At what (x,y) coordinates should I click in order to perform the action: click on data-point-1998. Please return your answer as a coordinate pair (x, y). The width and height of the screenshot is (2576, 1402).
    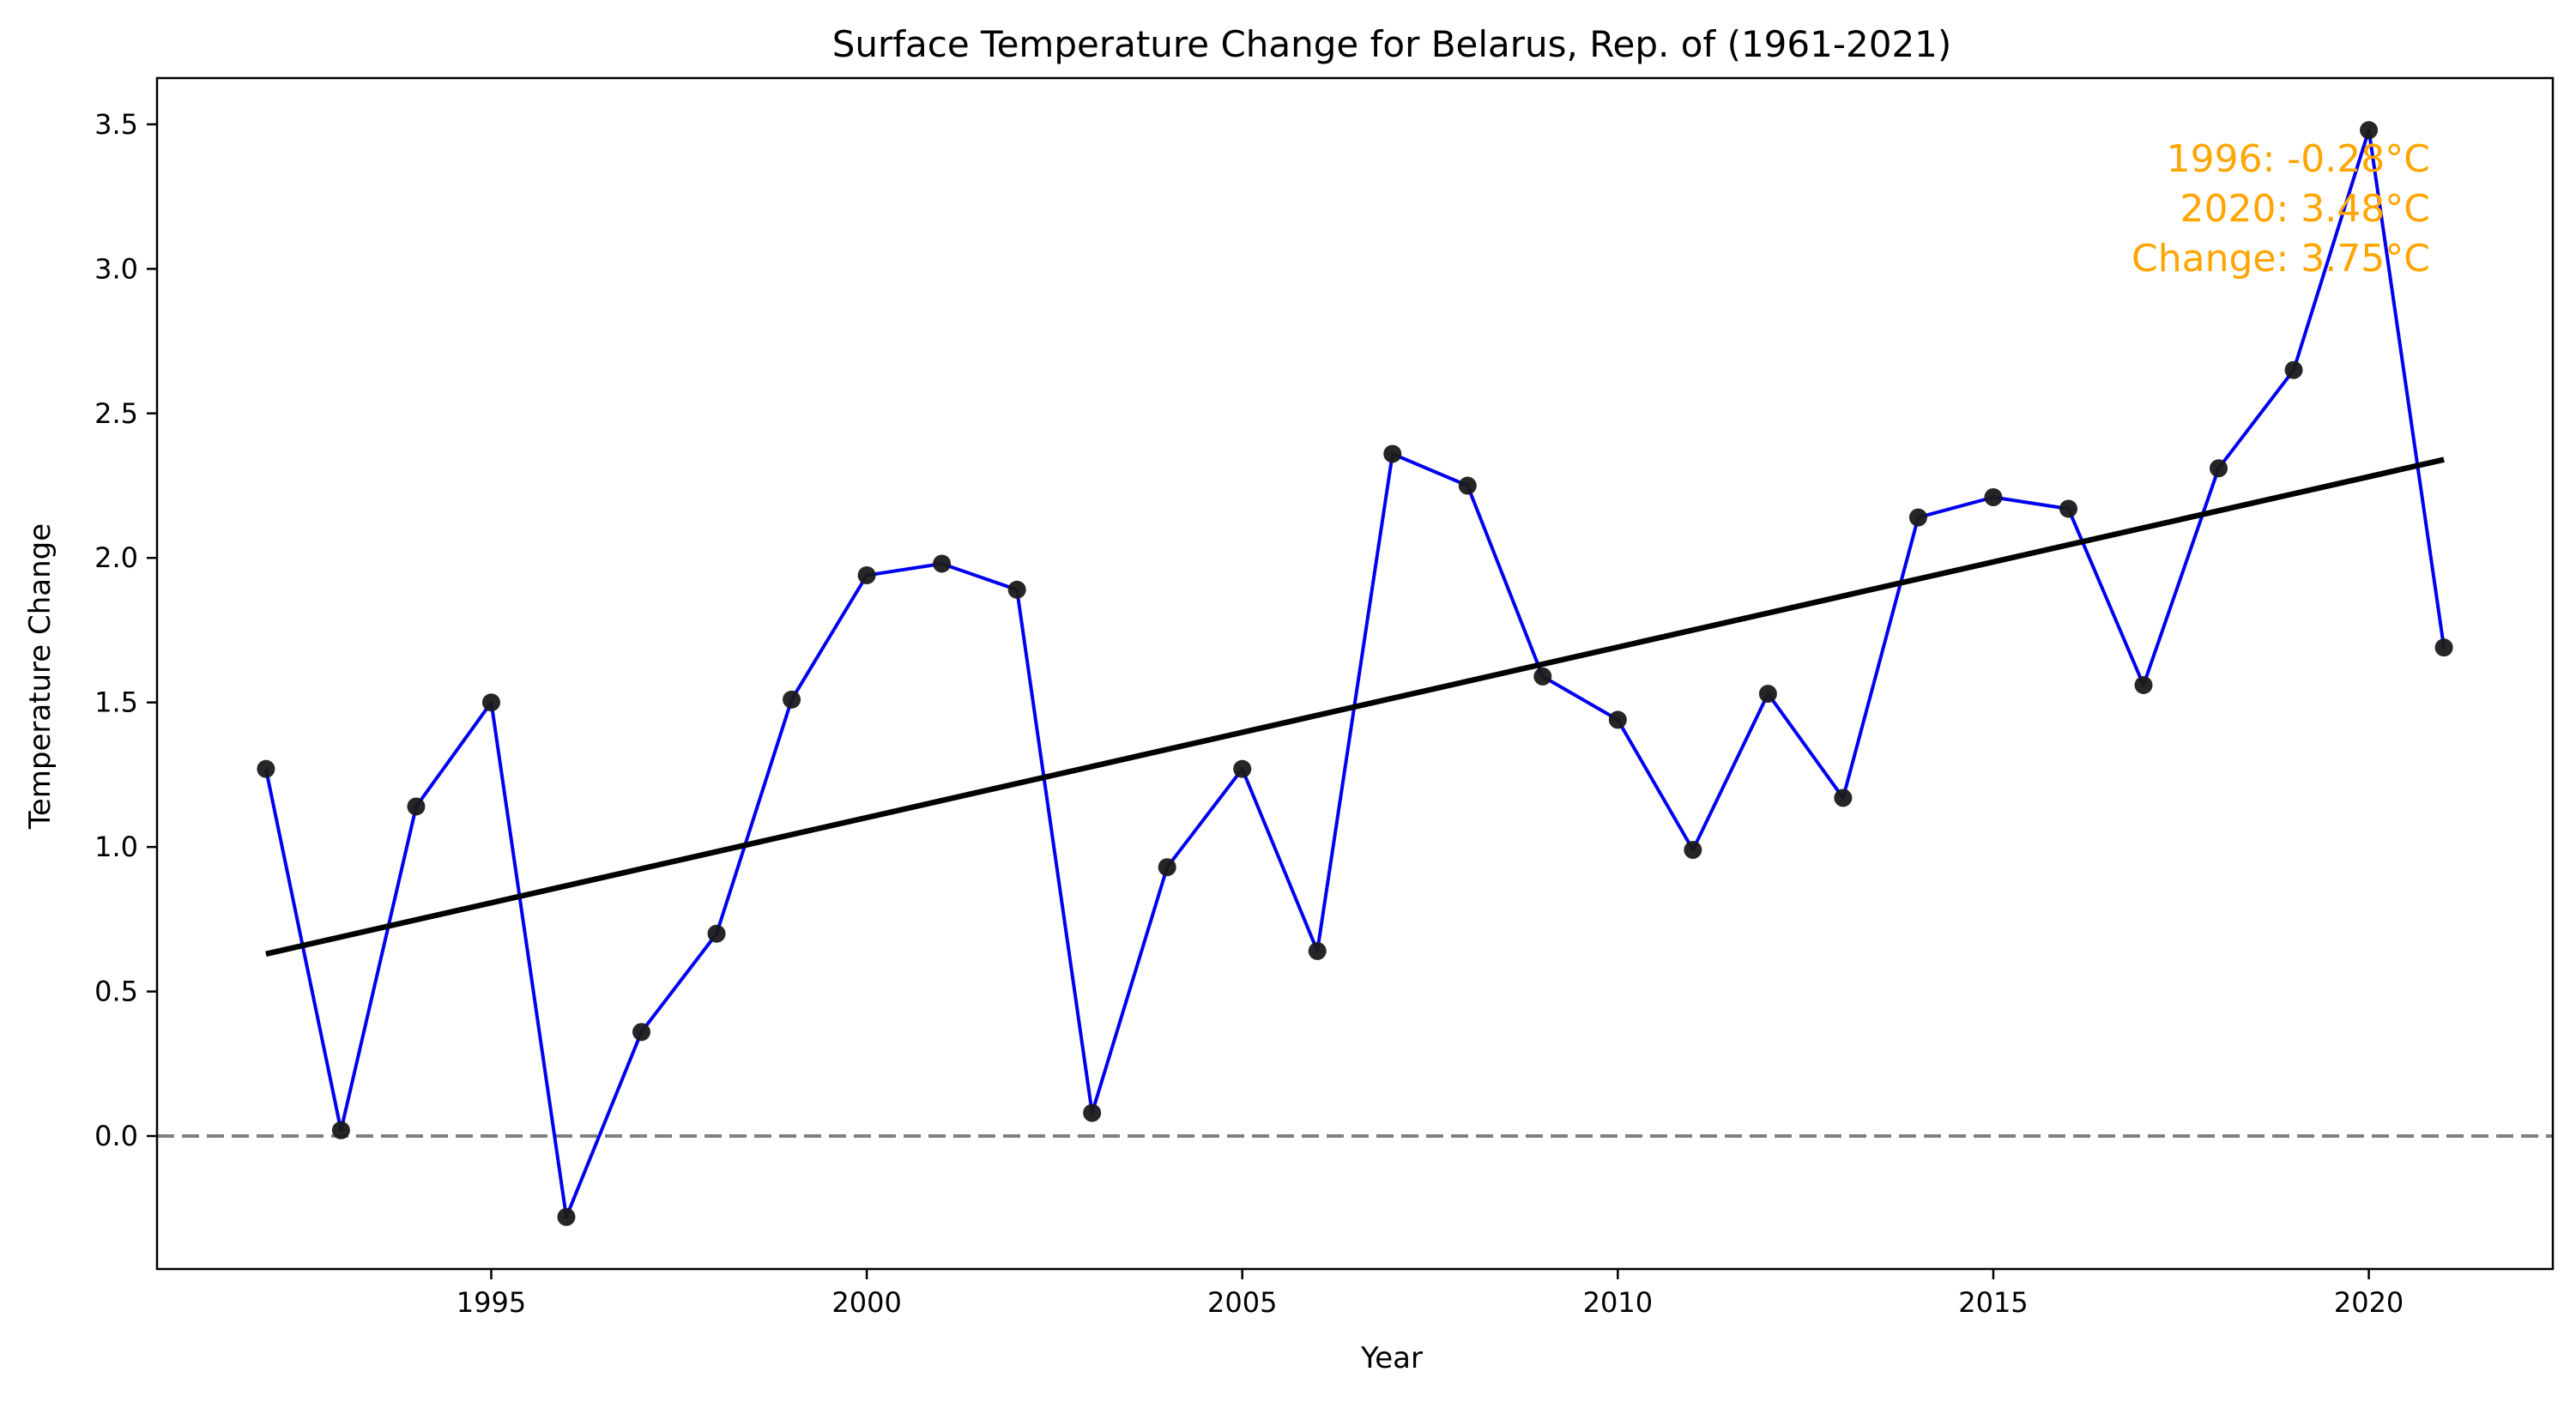
    Looking at the image, I should click on (716, 933).